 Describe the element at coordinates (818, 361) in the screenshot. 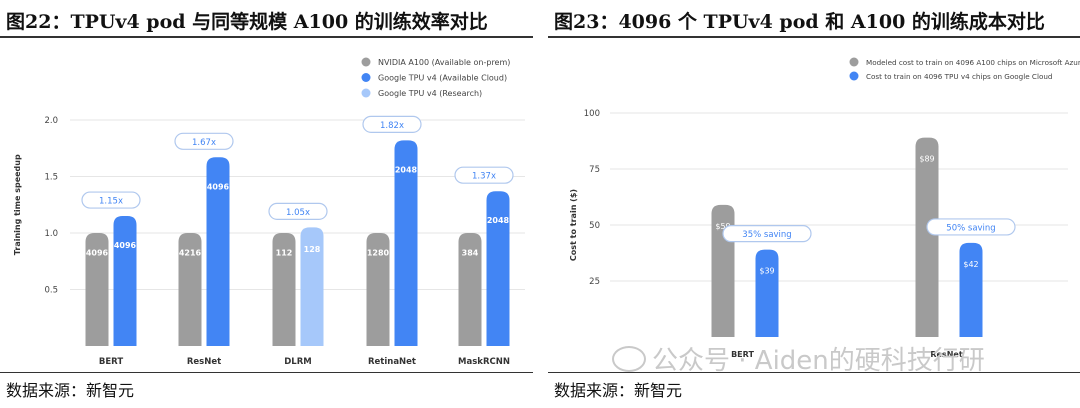

I see `watermark-text: 公众号 · Aiden的硬科技行研` at that location.